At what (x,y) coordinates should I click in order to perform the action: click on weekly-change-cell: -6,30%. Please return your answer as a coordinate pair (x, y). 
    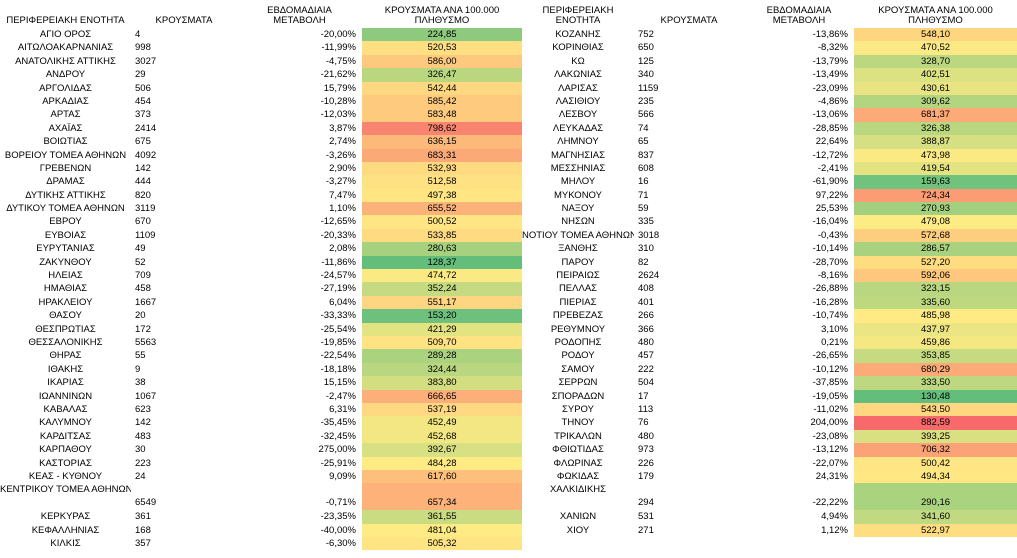
    Looking at the image, I should click on (340, 544).